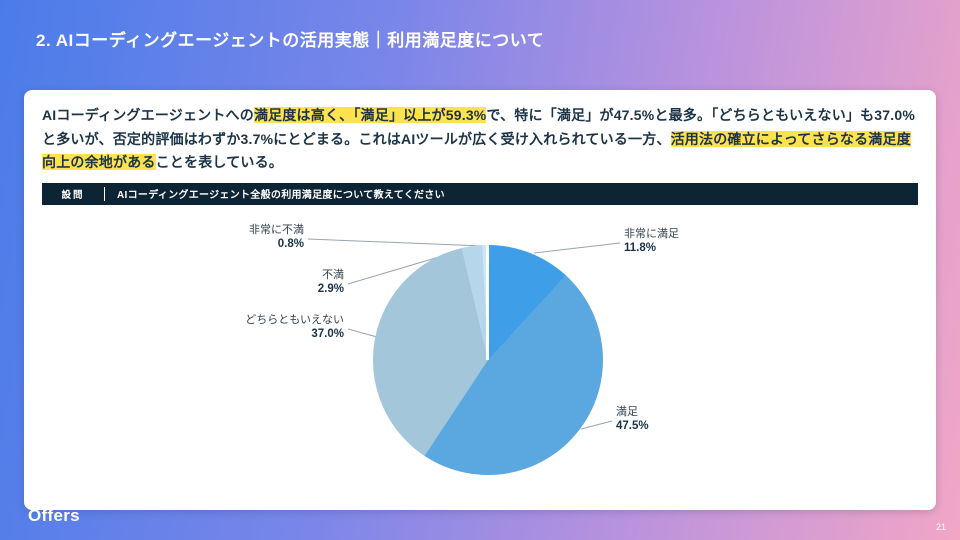 The width and height of the screenshot is (960, 540). What do you see at coordinates (104, 193) in the screenshot?
I see `question-divider` at bounding box center [104, 193].